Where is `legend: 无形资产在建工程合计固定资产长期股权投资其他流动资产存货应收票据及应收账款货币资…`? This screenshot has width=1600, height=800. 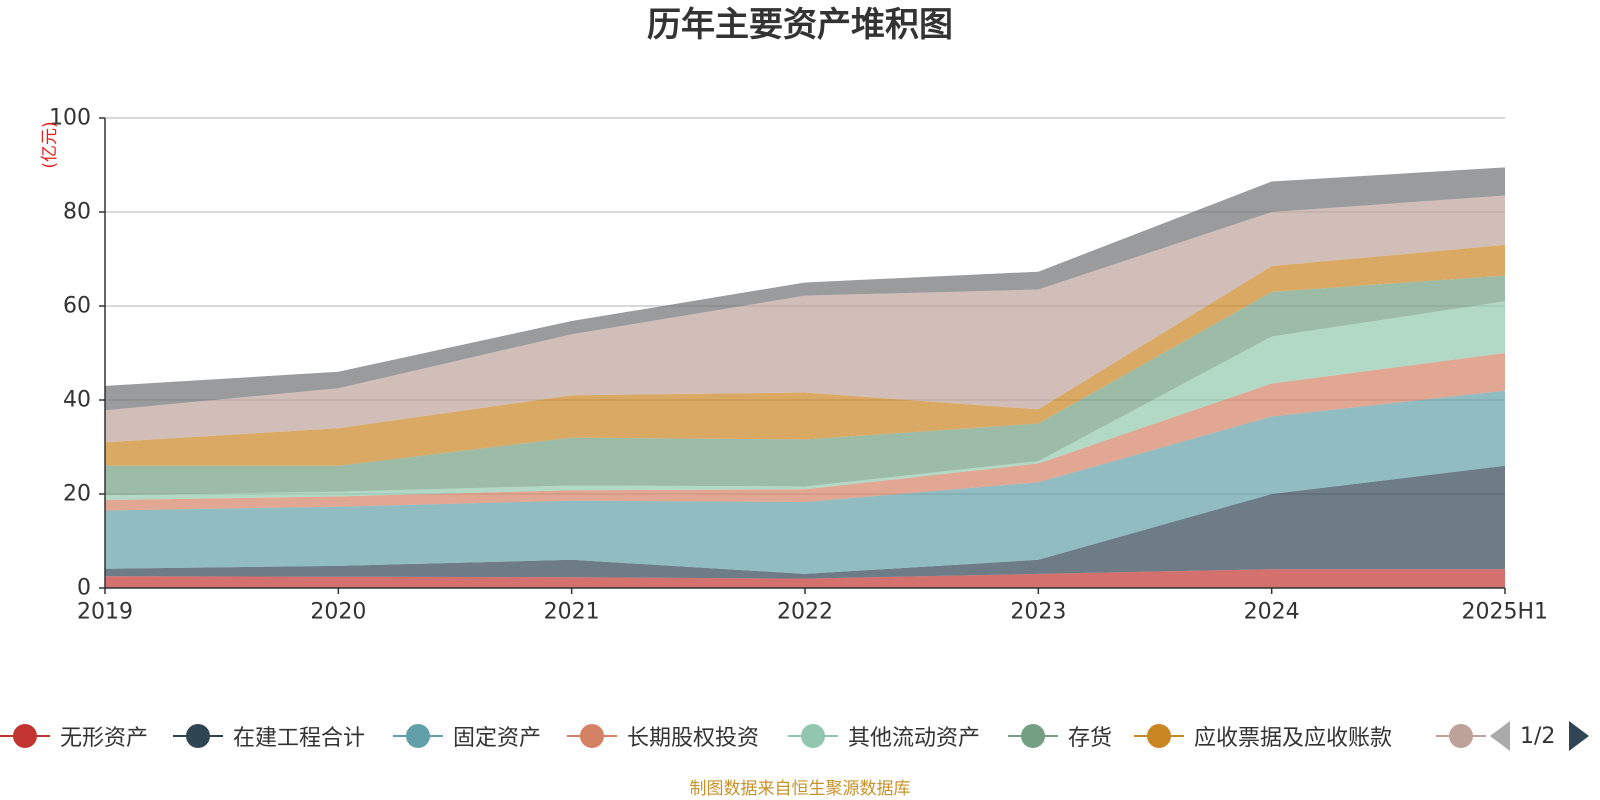 legend: 无形资产在建工程合计固定资产长期股权投资其他流动资产存货应收票据及应收账款货币资… is located at coordinates (800, 736).